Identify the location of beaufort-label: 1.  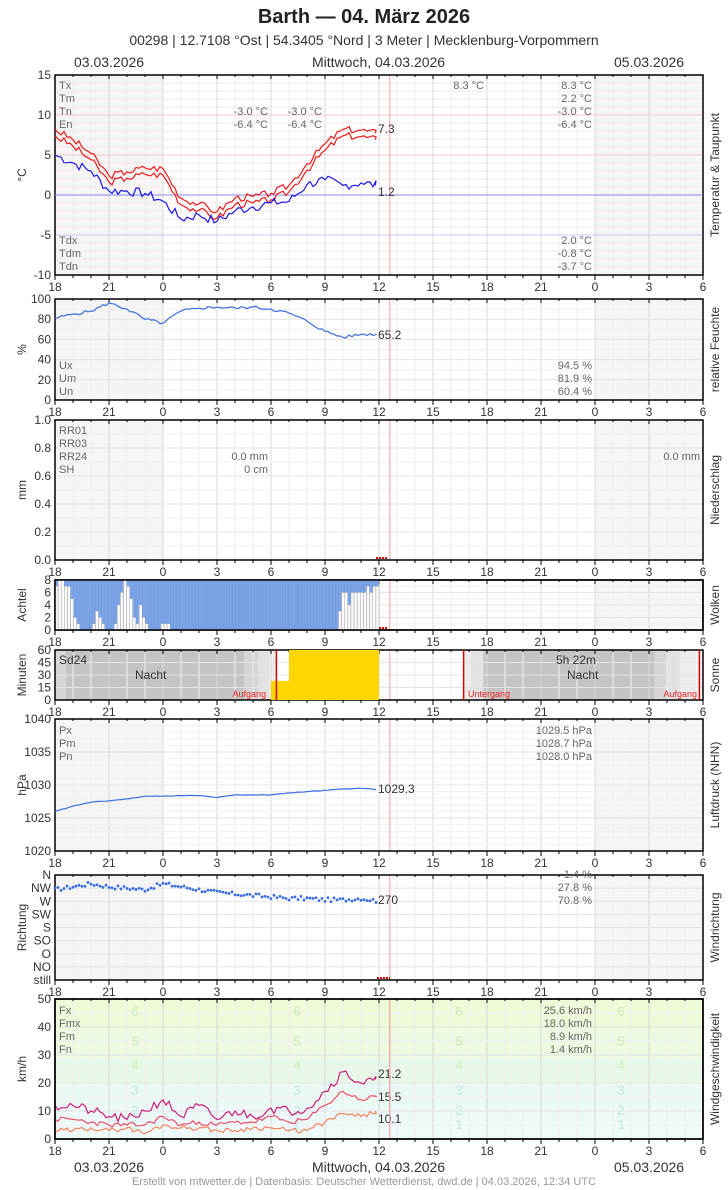
(459, 1124).